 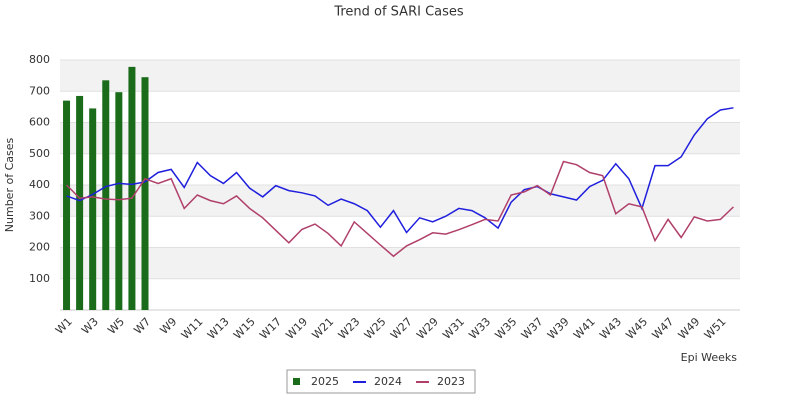 What do you see at coordinates (451, 381) in the screenshot?
I see `legend-label: 2023` at bounding box center [451, 381].